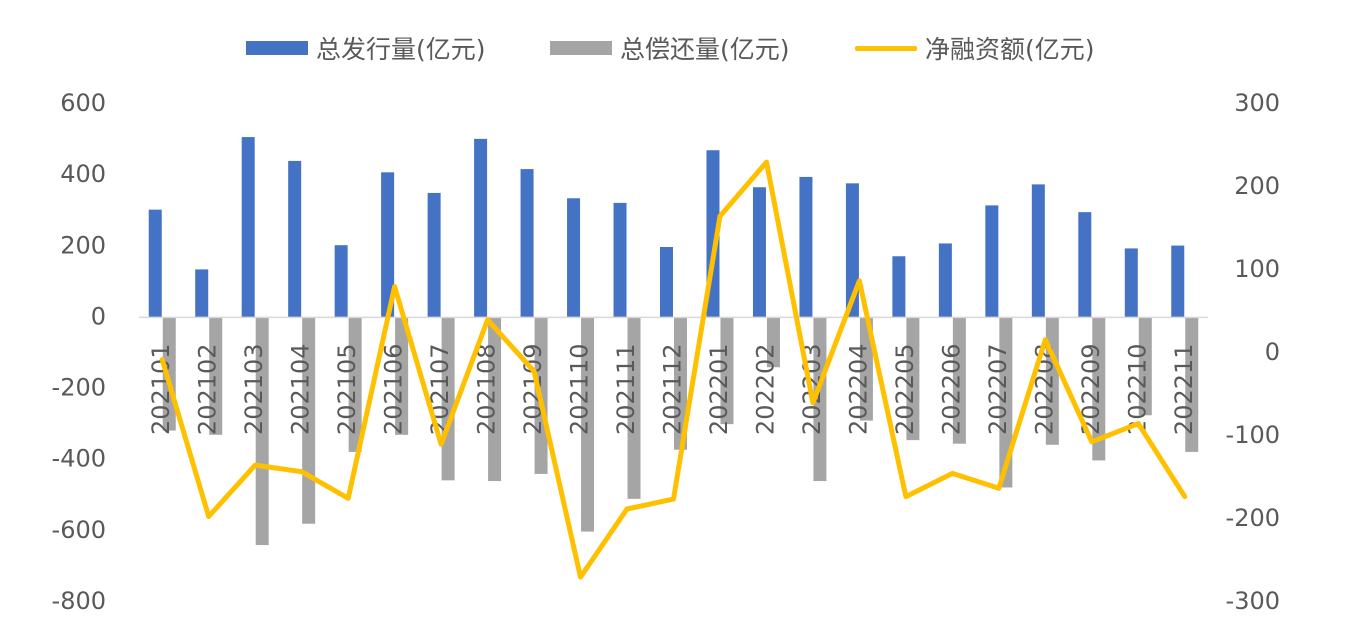 The image size is (1345, 635). Describe the element at coordinates (347, 389) in the screenshot. I see `x-tick-label: 202105` at that location.